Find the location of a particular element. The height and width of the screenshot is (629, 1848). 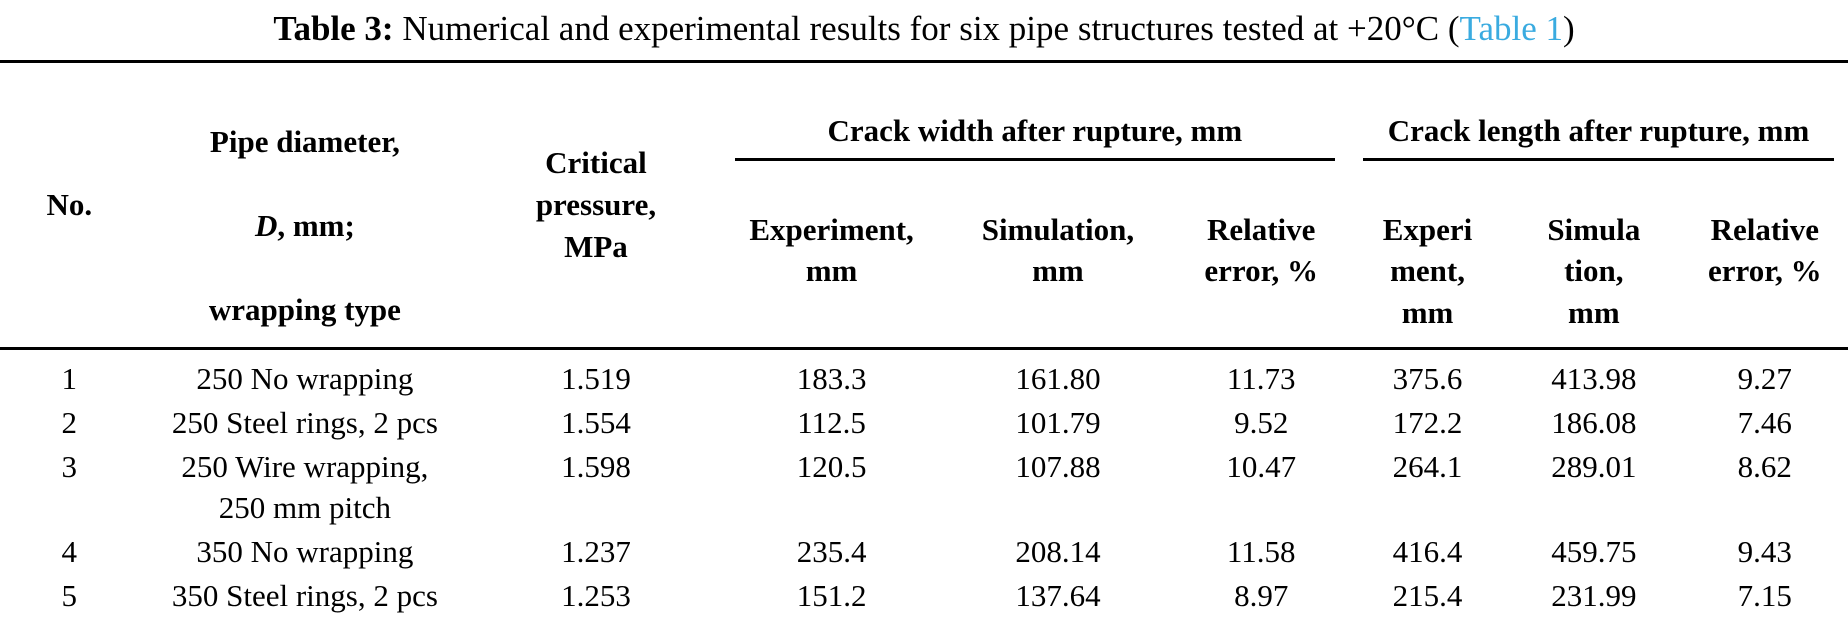

cell-no: 5 is located at coordinates (69, 596).